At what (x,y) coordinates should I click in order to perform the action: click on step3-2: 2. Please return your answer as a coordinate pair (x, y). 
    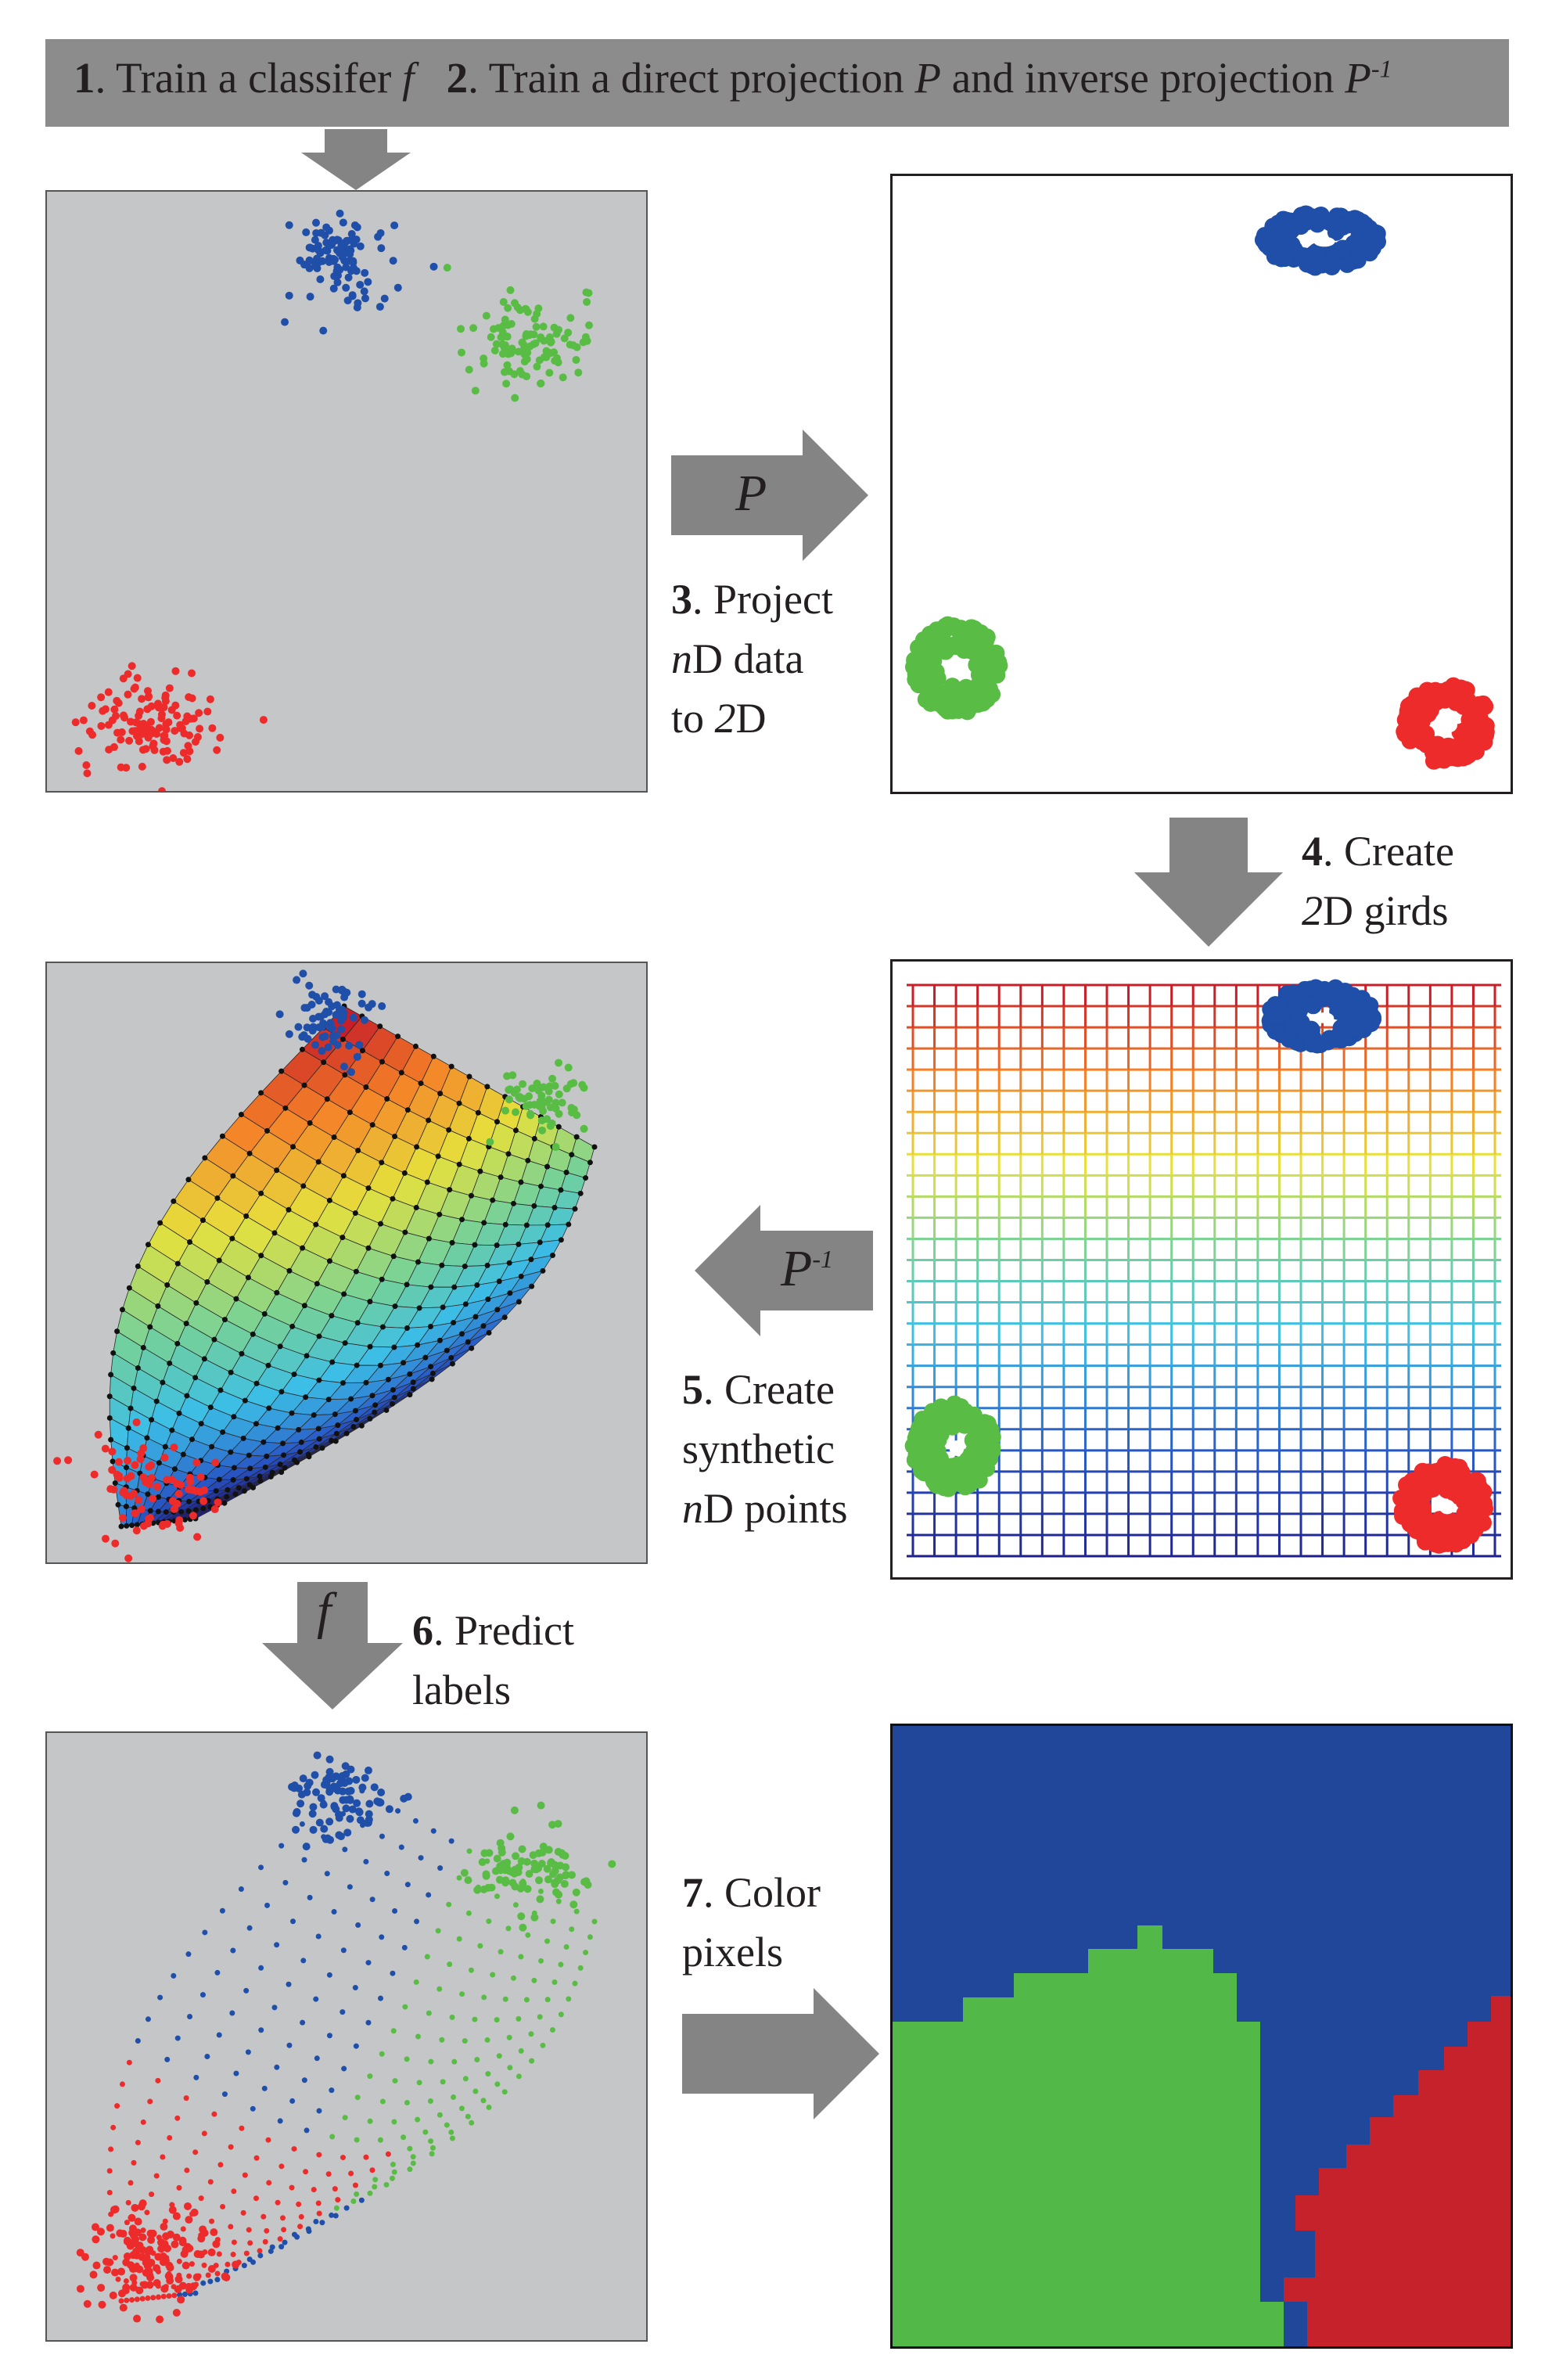
    Looking at the image, I should click on (725, 718).